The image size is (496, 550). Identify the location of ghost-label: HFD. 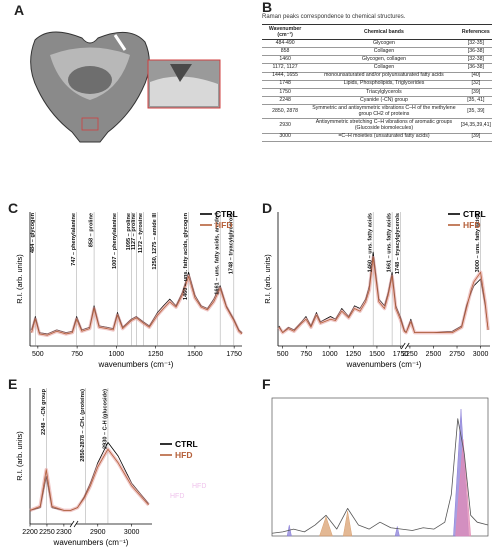
(177, 496).